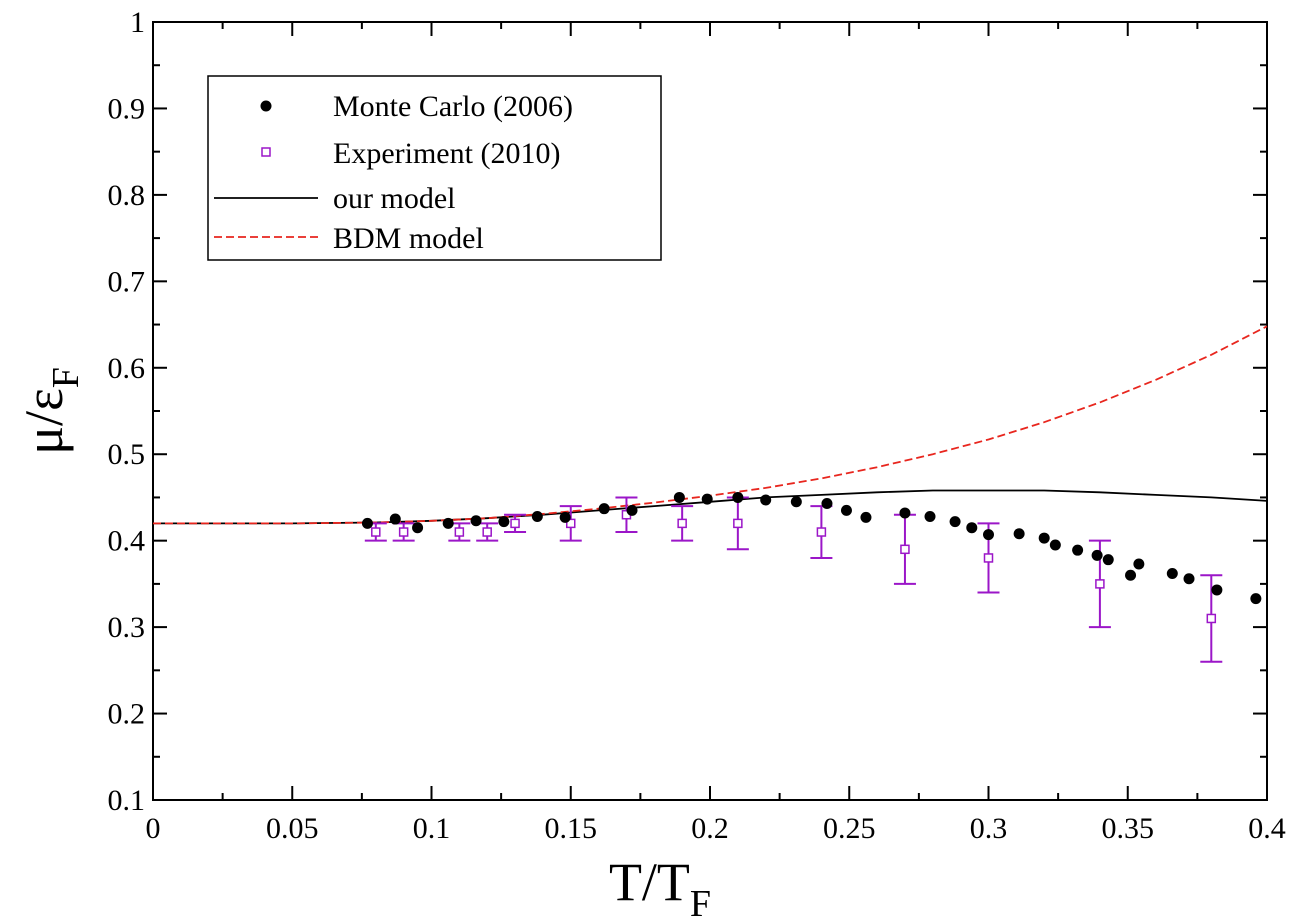  I want to click on x-axis-label: T/TF, so click(660, 887).